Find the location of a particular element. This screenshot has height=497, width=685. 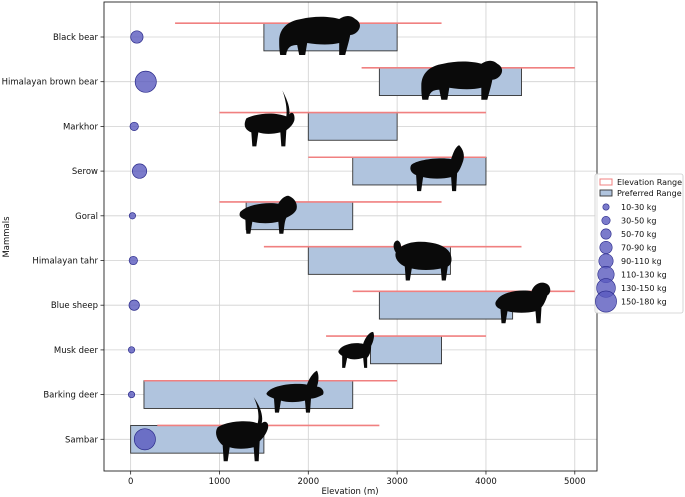

legend-size-label: 30-50 kg is located at coordinates (639, 221).